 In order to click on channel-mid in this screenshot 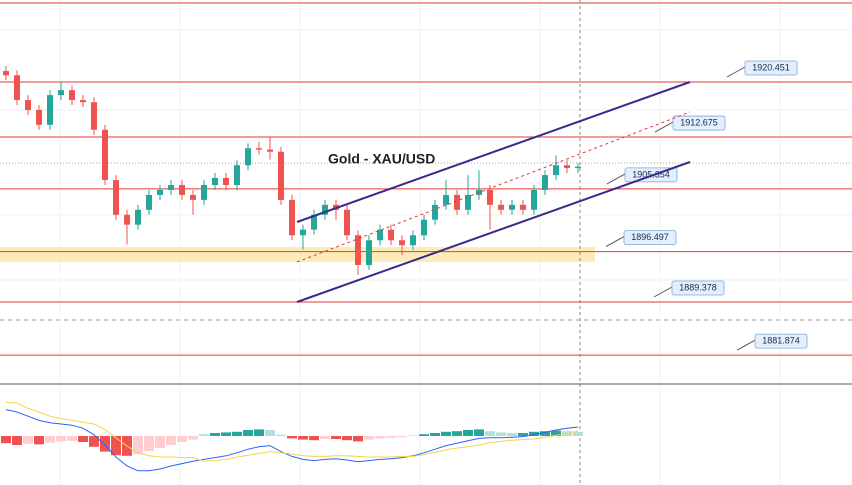, I will do `click(493, 187)`.